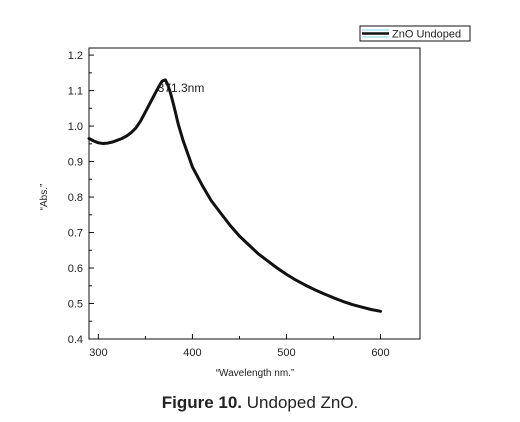 Image resolution: width=520 pixels, height=422 pixels. I want to click on y-tick-label: 0.7, so click(75, 234).